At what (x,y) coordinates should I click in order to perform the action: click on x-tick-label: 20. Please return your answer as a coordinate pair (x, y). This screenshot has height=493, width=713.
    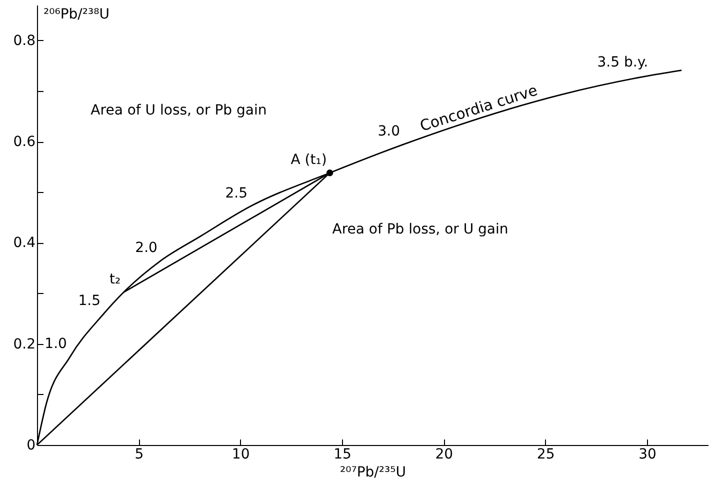
    Looking at the image, I should click on (444, 454).